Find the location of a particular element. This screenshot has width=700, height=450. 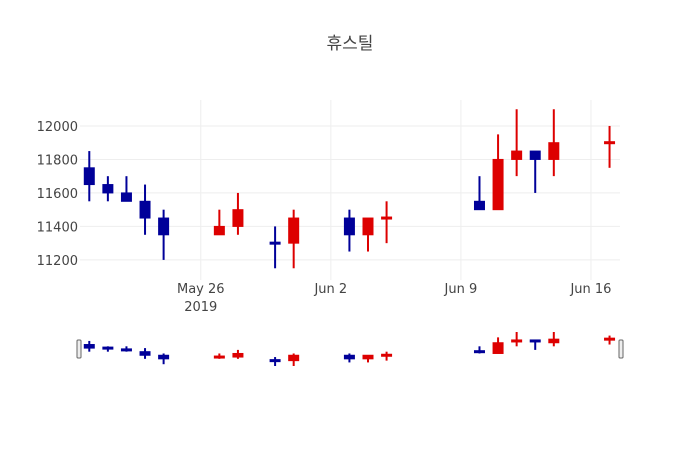

y-tick-label: 11400 is located at coordinates (57, 227).